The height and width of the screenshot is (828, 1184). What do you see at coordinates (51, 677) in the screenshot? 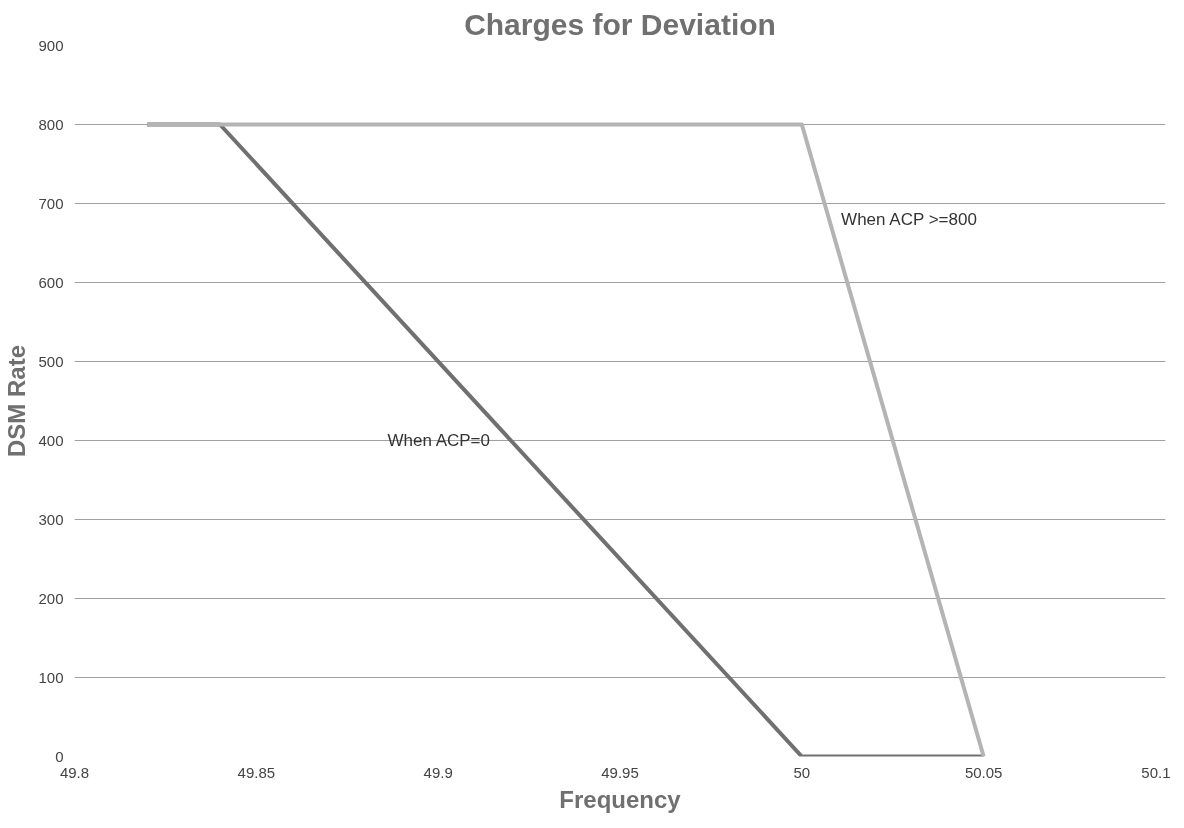
I see `y-tick-label: 100` at bounding box center [51, 677].